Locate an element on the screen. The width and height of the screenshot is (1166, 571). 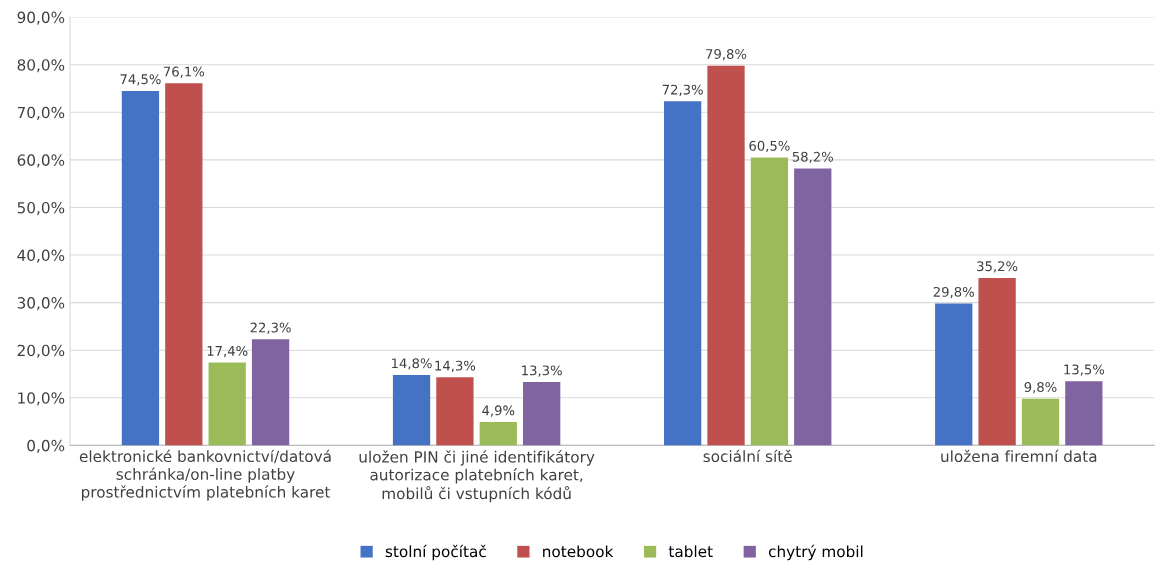
data-label: 13,5% is located at coordinates (1084, 370).